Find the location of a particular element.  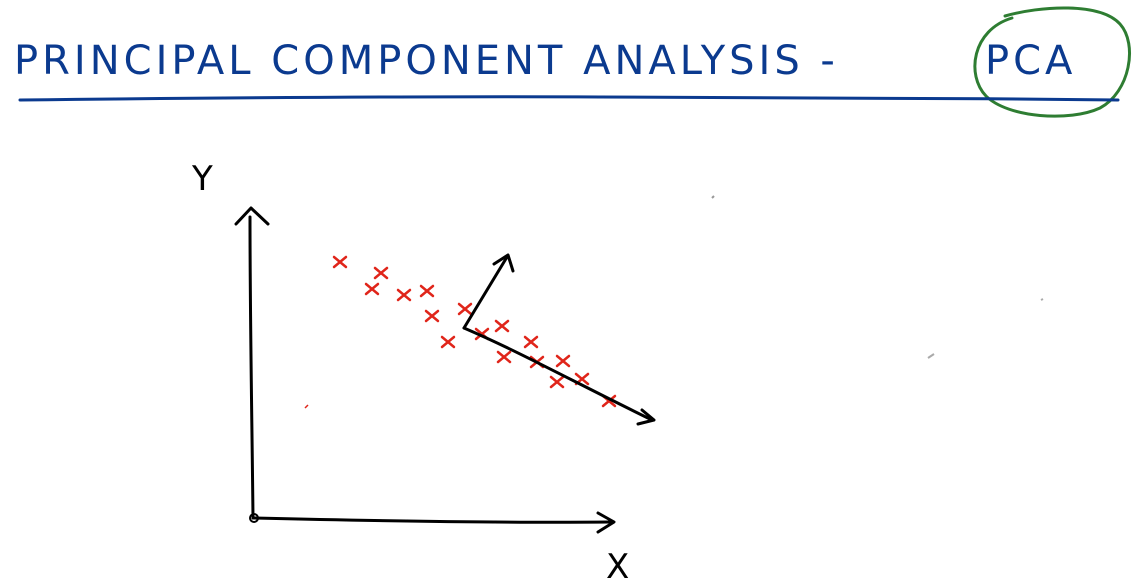

y-axis-line is located at coordinates (251, 367).